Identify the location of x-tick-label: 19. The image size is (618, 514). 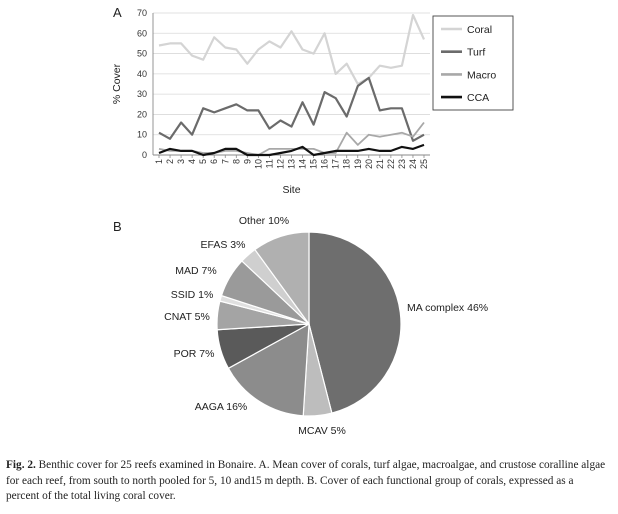
(358, 164).